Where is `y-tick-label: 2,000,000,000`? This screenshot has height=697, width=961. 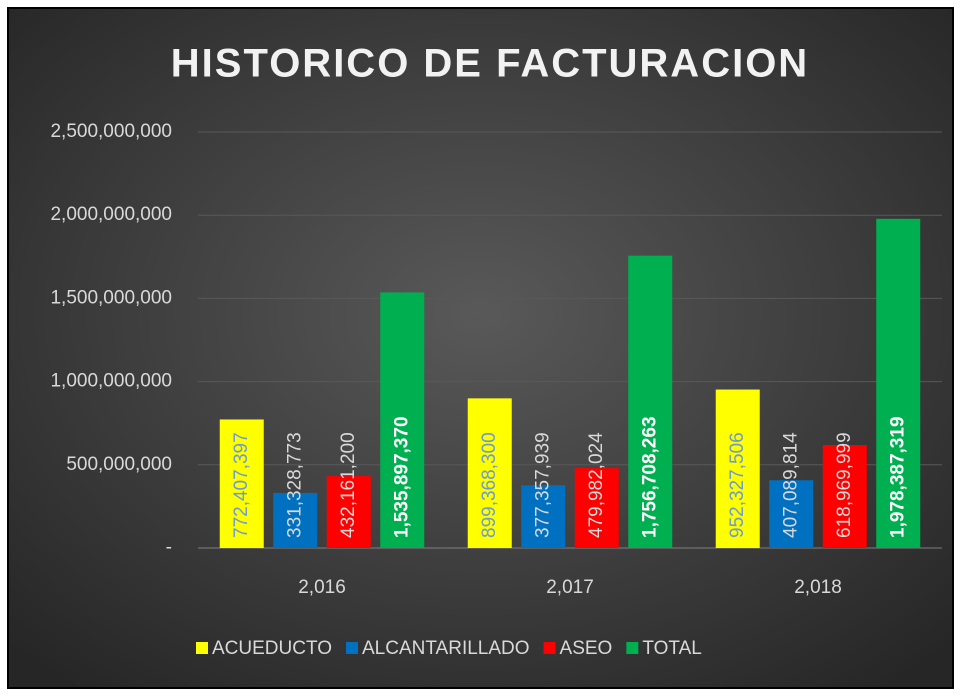 y-tick-label: 2,000,000,000 is located at coordinates (111, 214).